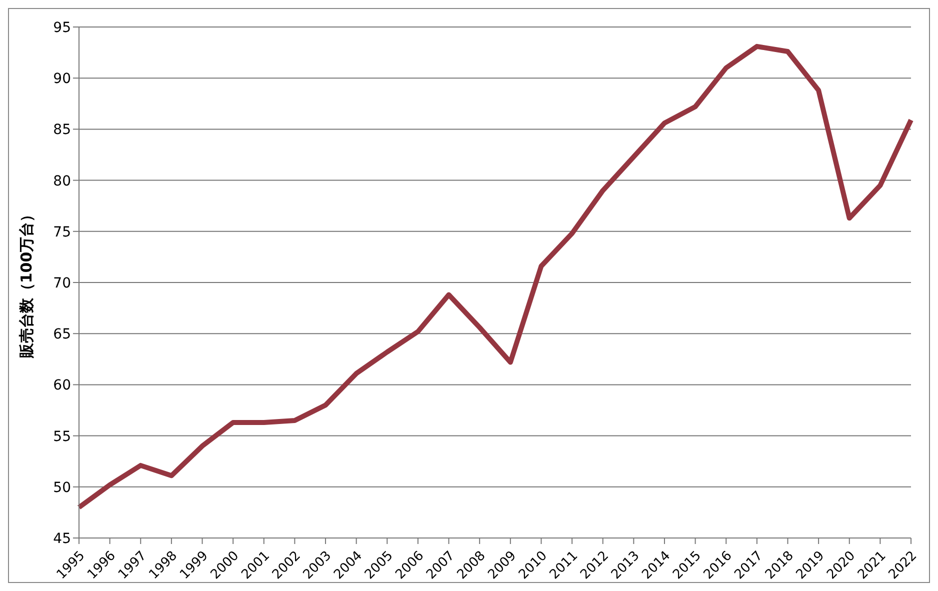 The image size is (938, 591). Describe the element at coordinates (62, 28) in the screenshot. I see `y-tick-label: 95` at that location.